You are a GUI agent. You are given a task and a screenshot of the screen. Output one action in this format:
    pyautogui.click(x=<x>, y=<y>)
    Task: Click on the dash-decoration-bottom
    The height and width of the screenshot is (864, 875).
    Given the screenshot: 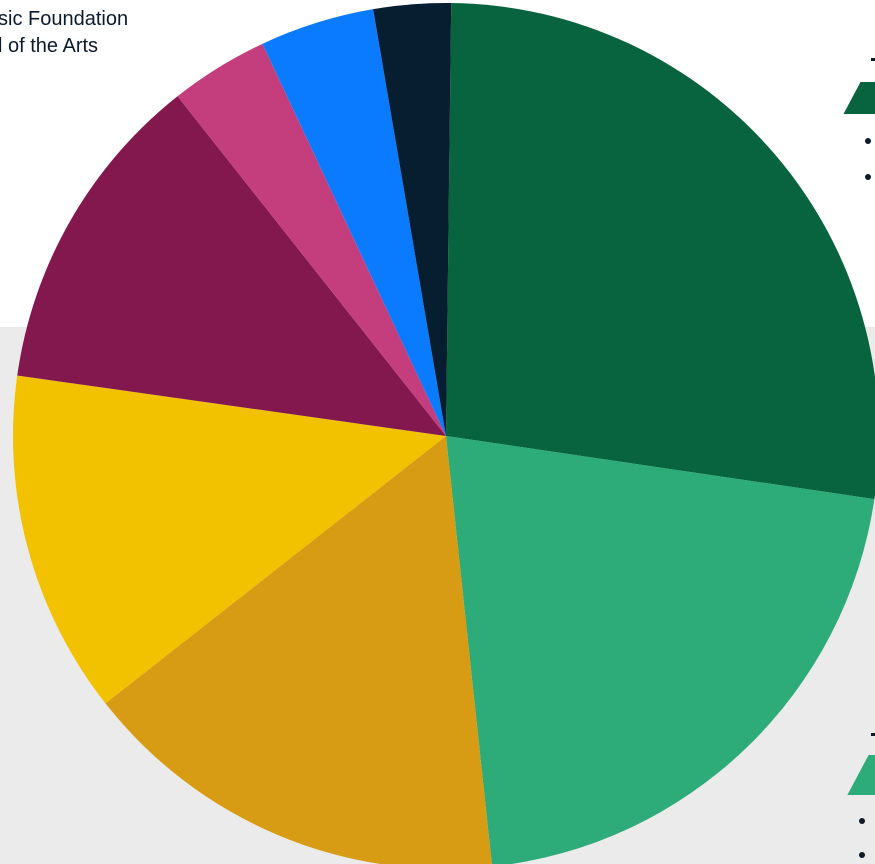 What is the action you would take?
    pyautogui.click(x=873, y=734)
    